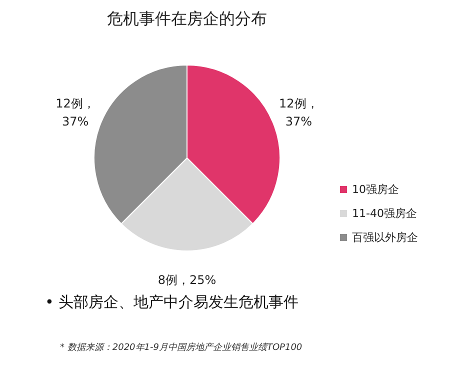  What do you see at coordinates (172, 302) in the screenshot?
I see `text: • 头部房企、地产中介易发生危机事件` at bounding box center [172, 302].